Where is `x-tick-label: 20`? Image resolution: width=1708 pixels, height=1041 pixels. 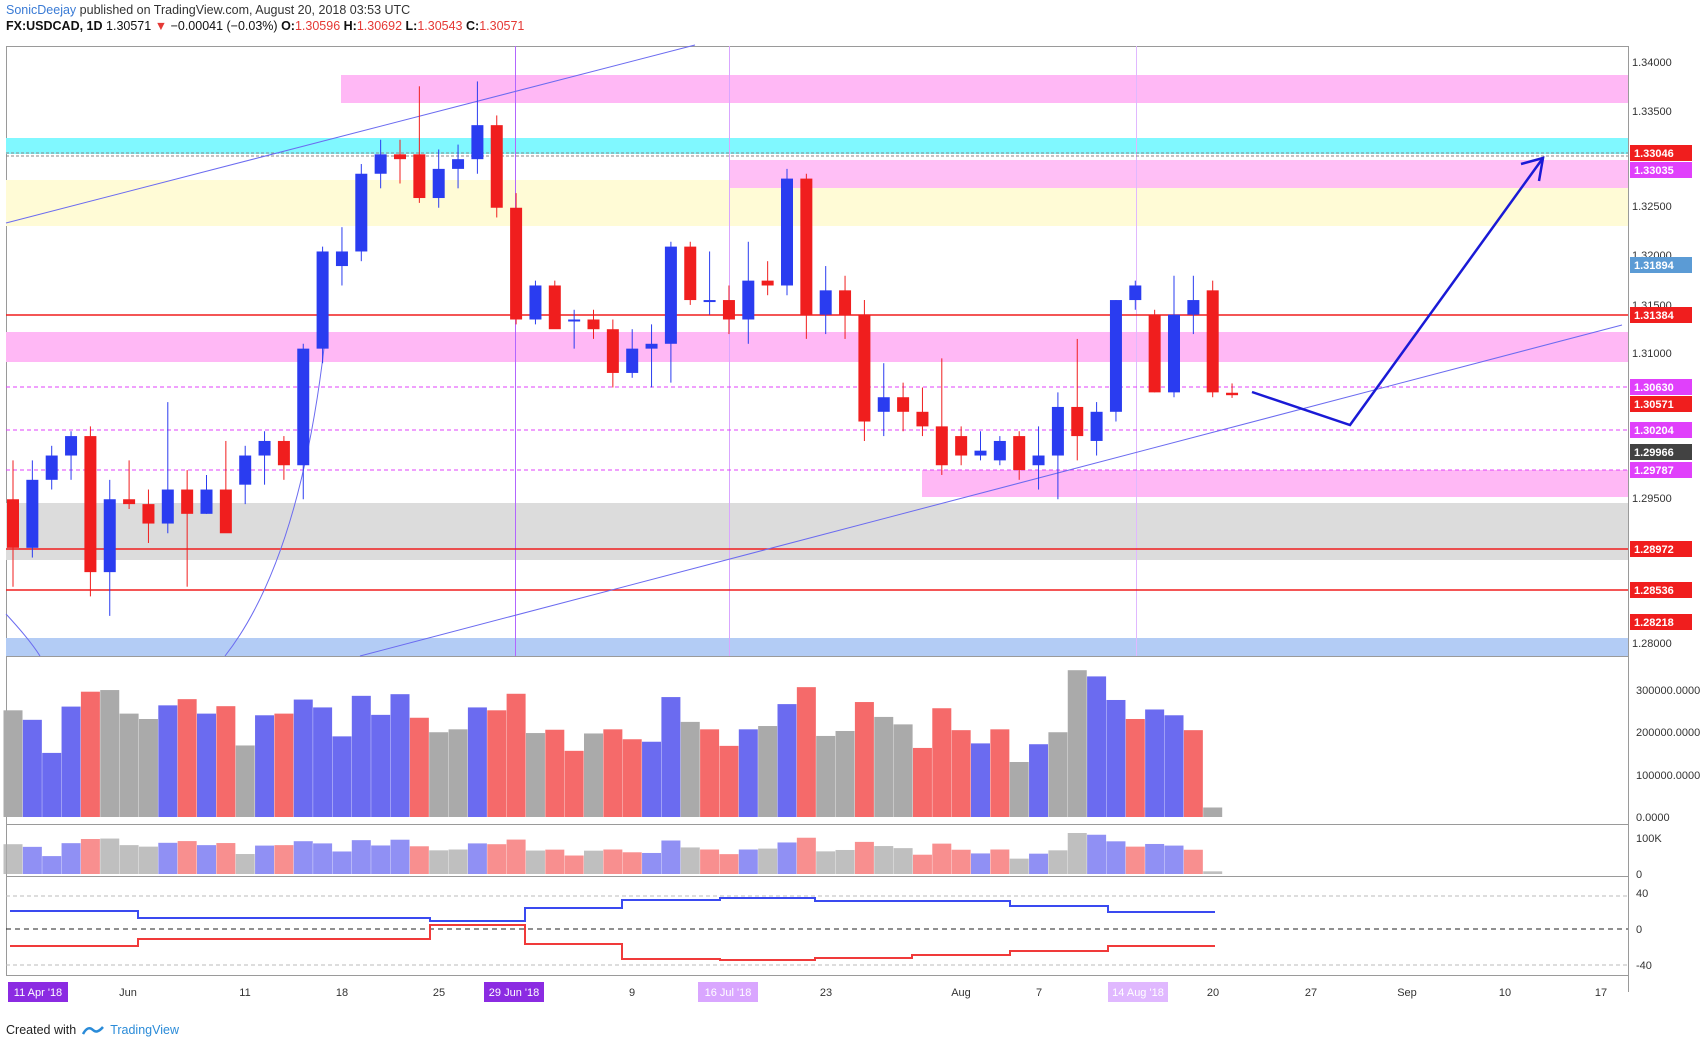
x-tick-label: 20 is located at coordinates (1213, 993).